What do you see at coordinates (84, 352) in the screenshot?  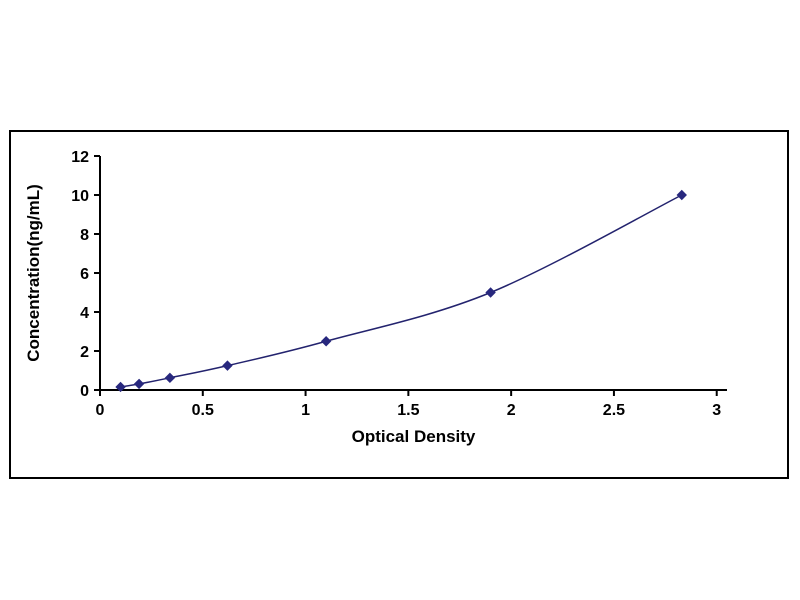 I see `y-tick-label: 2` at bounding box center [84, 352].